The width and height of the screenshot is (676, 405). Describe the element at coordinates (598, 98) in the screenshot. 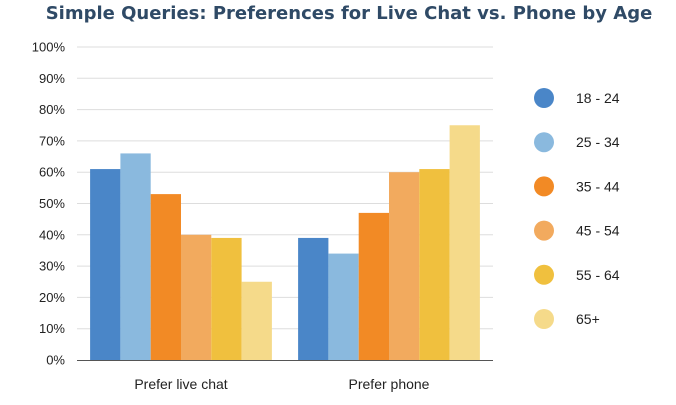

I see `legend-label: 18 - 24` at that location.